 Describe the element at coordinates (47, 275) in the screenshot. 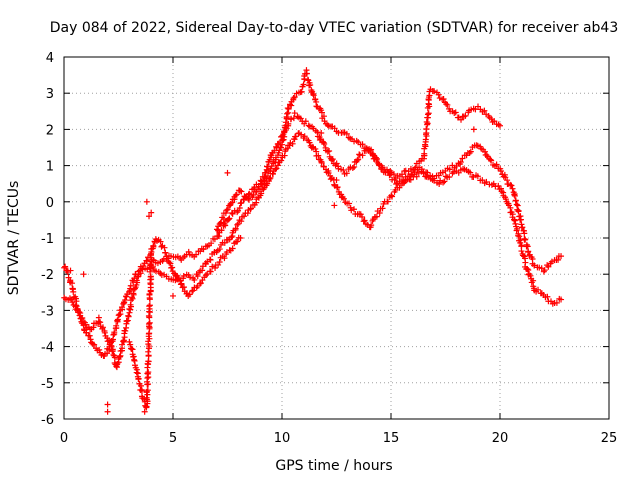

I see `y-tick-label: -2` at that location.